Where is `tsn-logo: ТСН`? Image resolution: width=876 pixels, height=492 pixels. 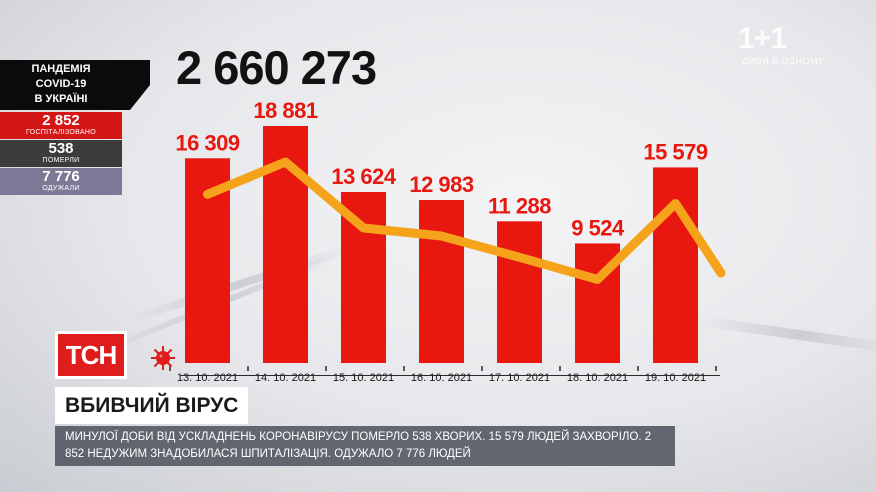
tsn-logo: ТСН is located at coordinates (91, 355).